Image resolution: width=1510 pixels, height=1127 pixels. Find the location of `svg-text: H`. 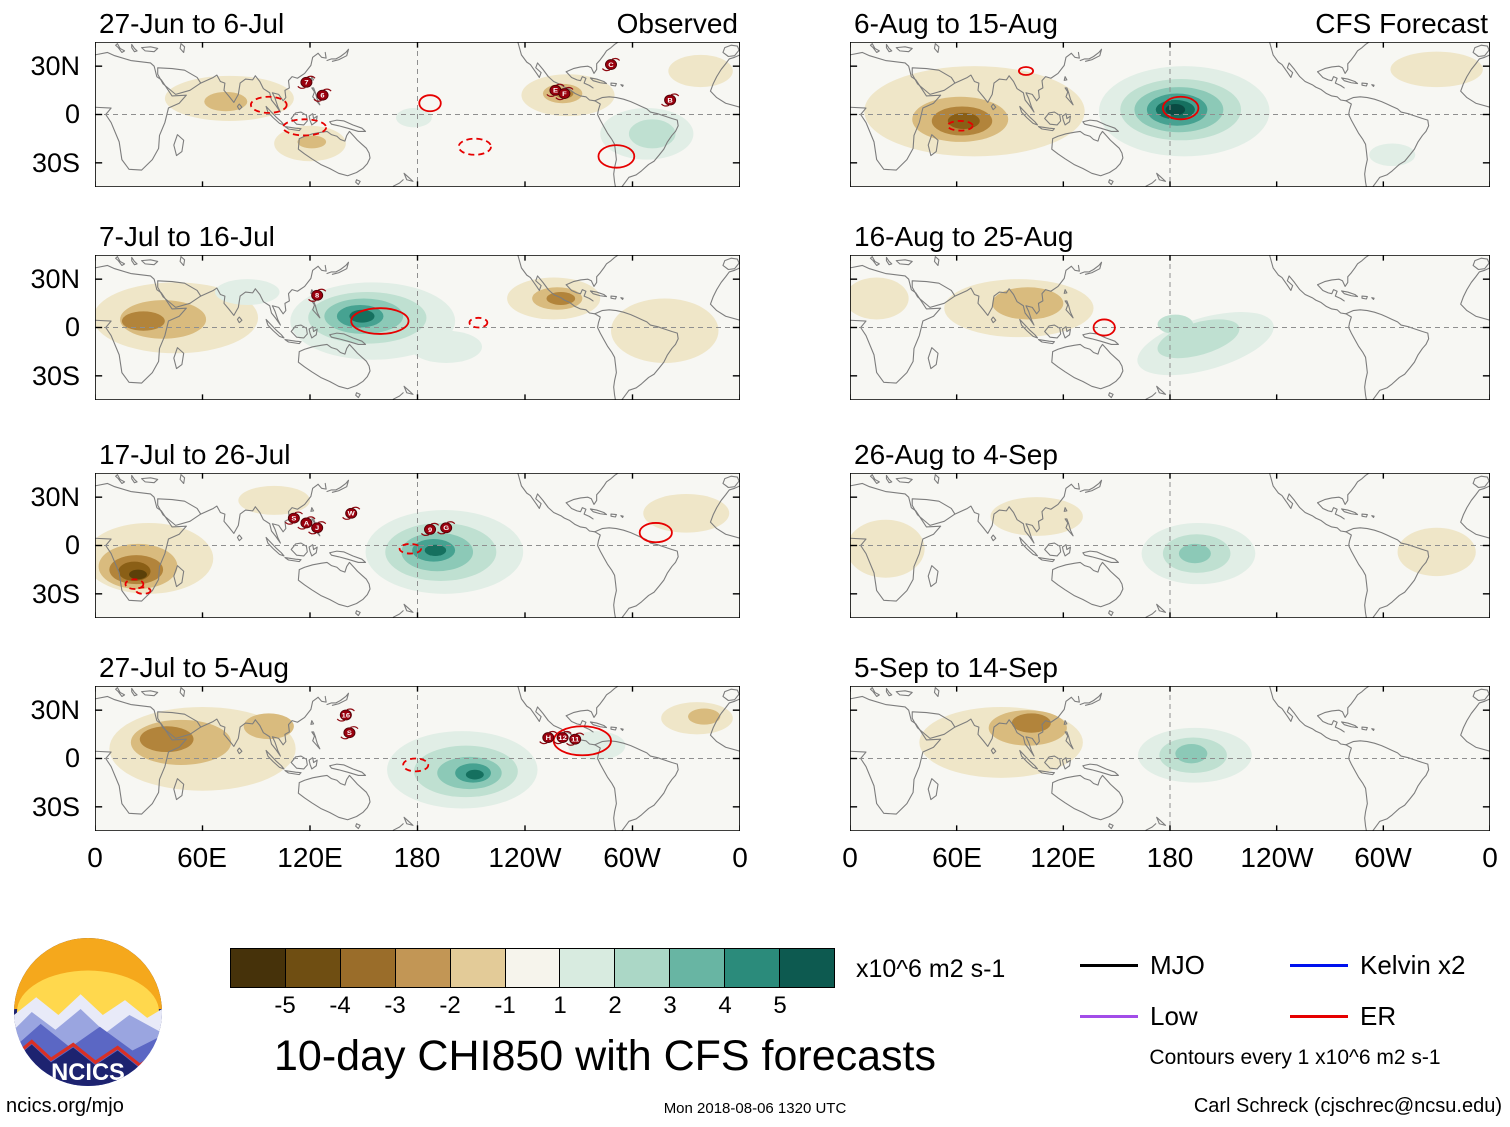

svg-text: H is located at coordinates (548, 738).